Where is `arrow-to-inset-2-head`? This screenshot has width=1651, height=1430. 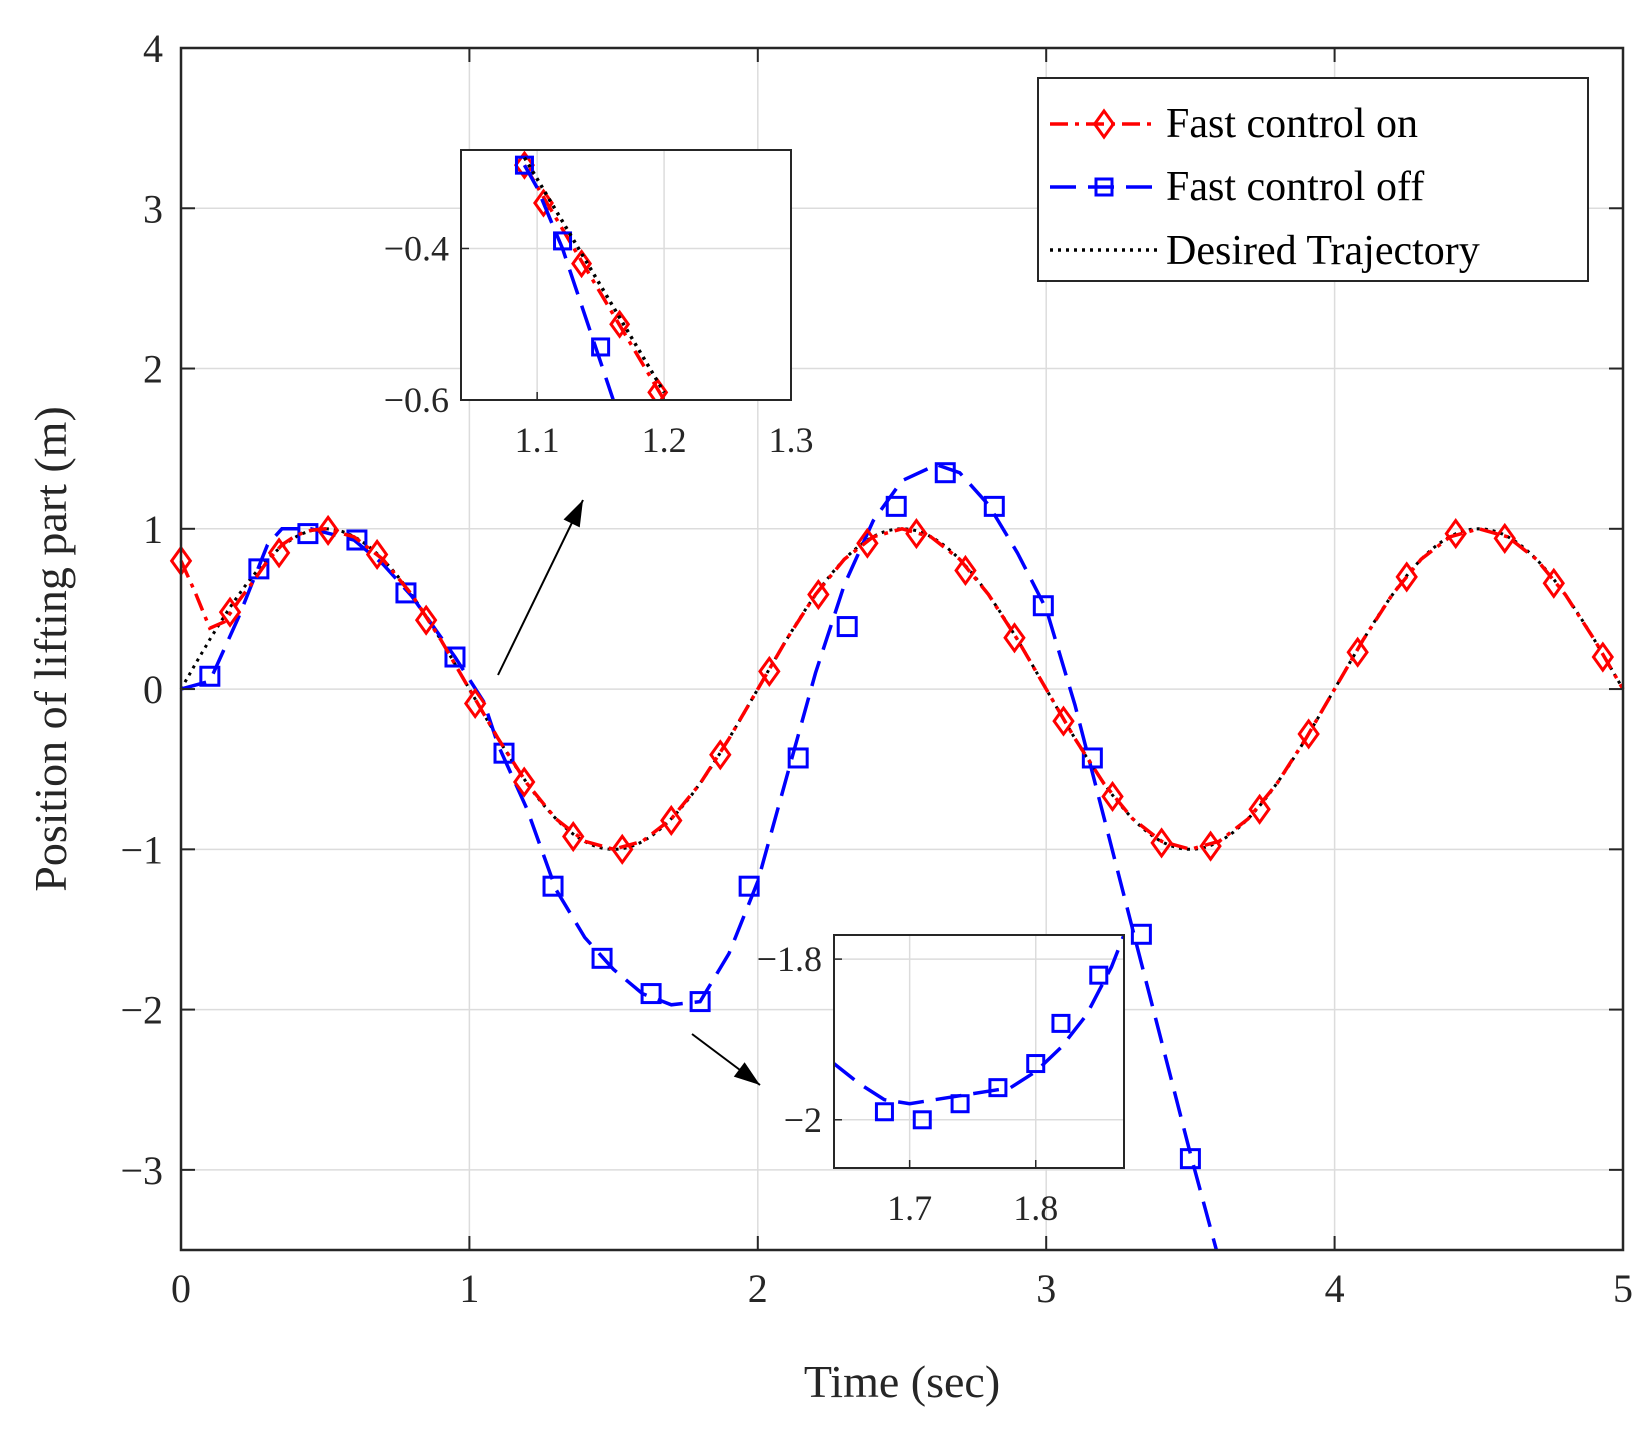
arrow-to-inset-2-head is located at coordinates (746, 1073).